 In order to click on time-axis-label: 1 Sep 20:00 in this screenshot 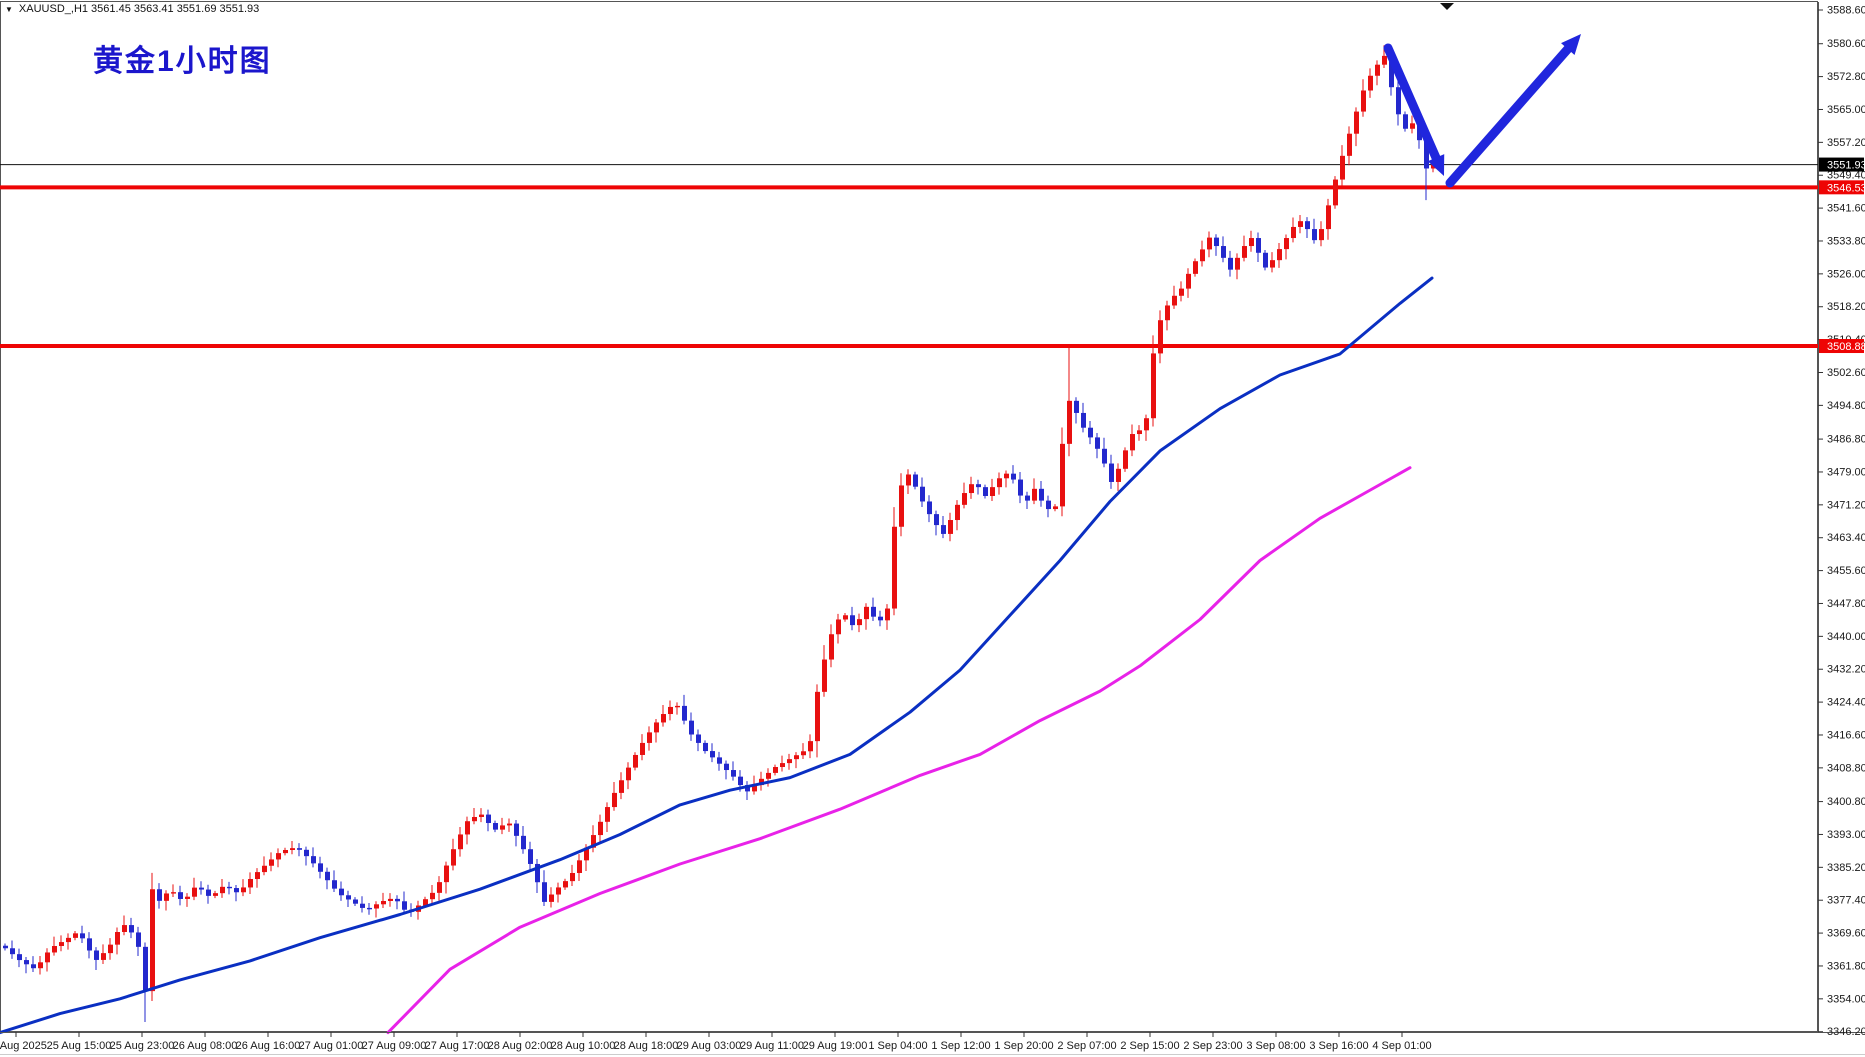, I will do `click(1023, 1046)`.